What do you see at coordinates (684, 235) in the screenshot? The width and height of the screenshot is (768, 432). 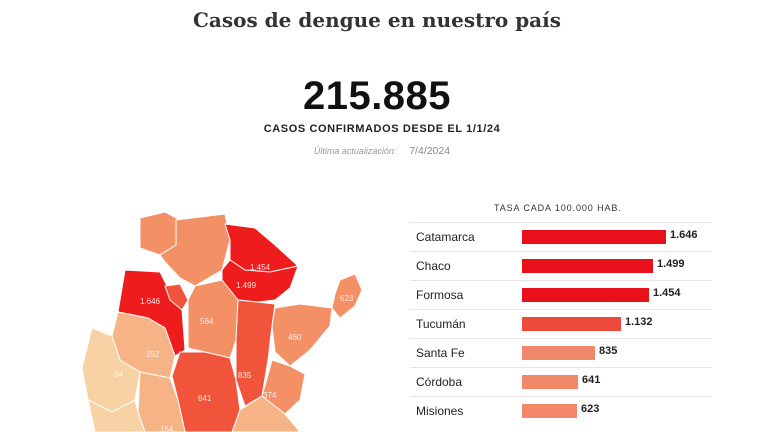 I see `bar-value-label: 1.646` at bounding box center [684, 235].